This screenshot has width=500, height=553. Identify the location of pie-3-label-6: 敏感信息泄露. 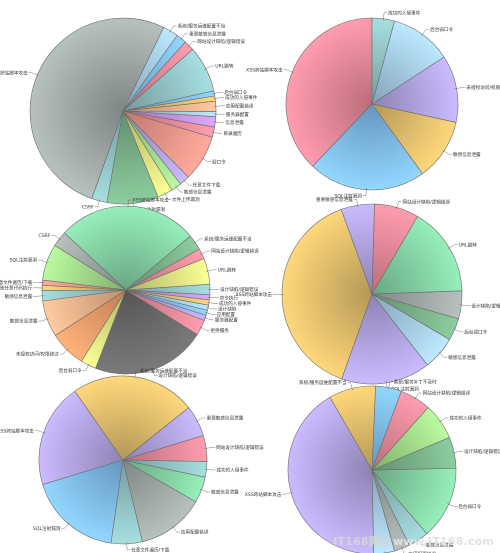
(19, 296).